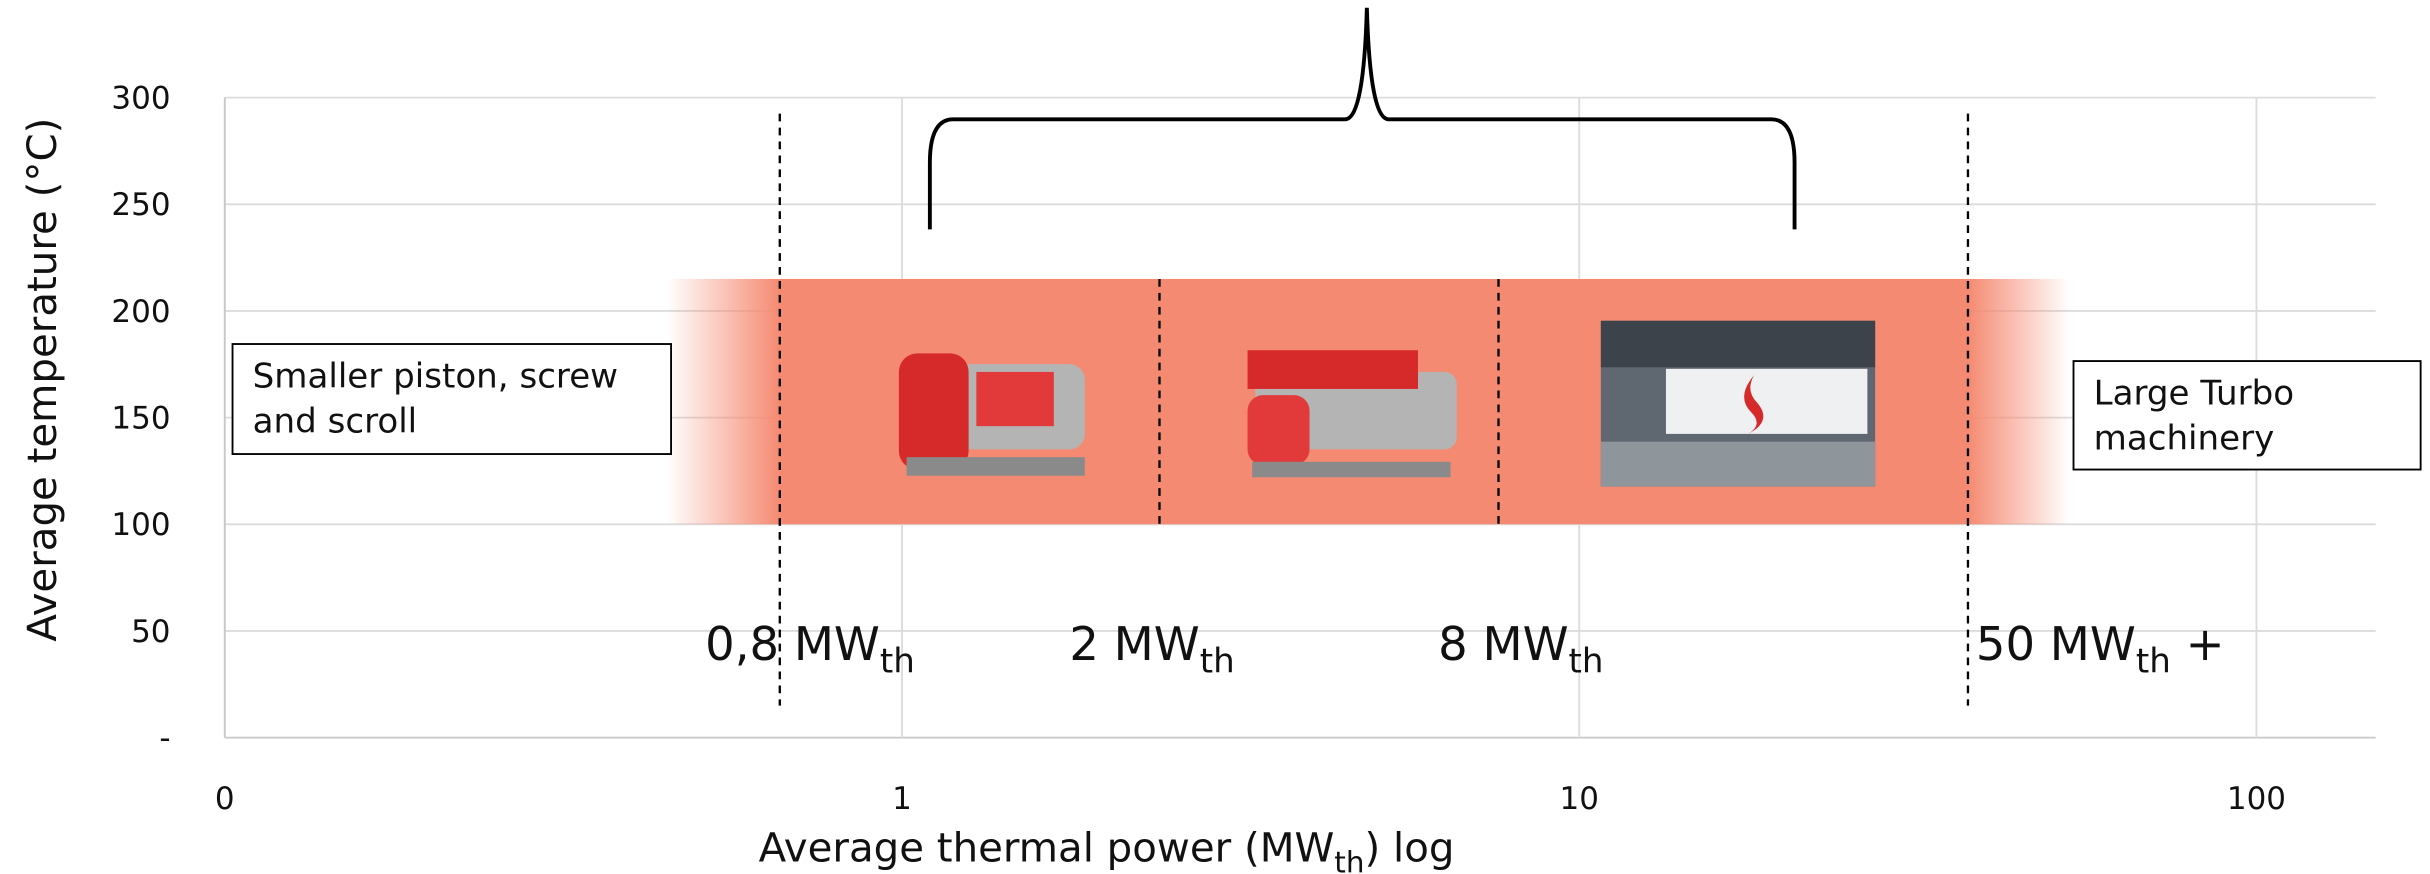  What do you see at coordinates (140, 418) in the screenshot?
I see `y-tick-label: 150` at bounding box center [140, 418].